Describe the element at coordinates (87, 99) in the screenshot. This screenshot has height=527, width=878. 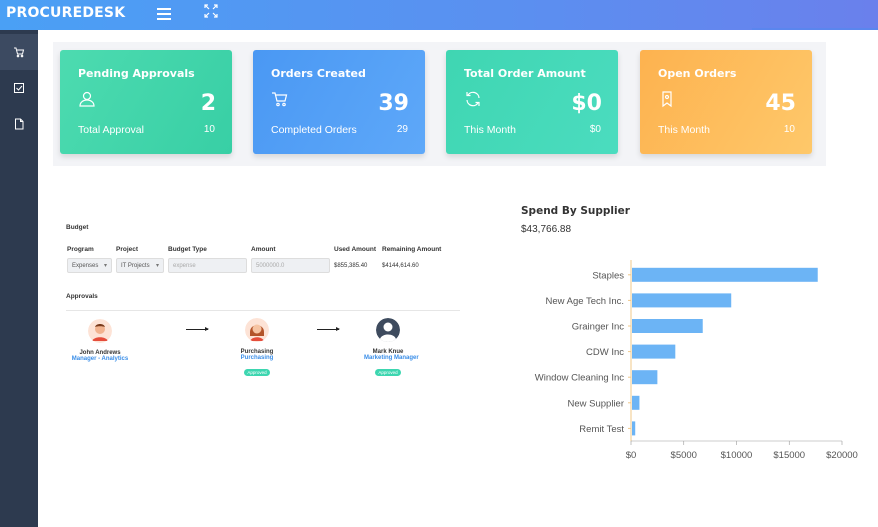
I see `user-icon` at that location.